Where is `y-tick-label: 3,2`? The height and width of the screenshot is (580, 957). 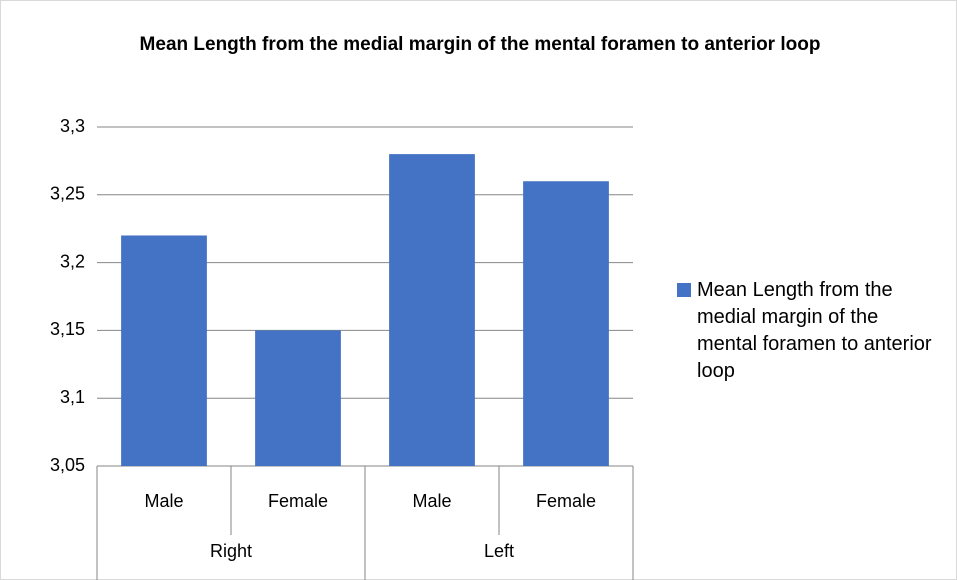 y-tick-label: 3,2 is located at coordinates (72, 261).